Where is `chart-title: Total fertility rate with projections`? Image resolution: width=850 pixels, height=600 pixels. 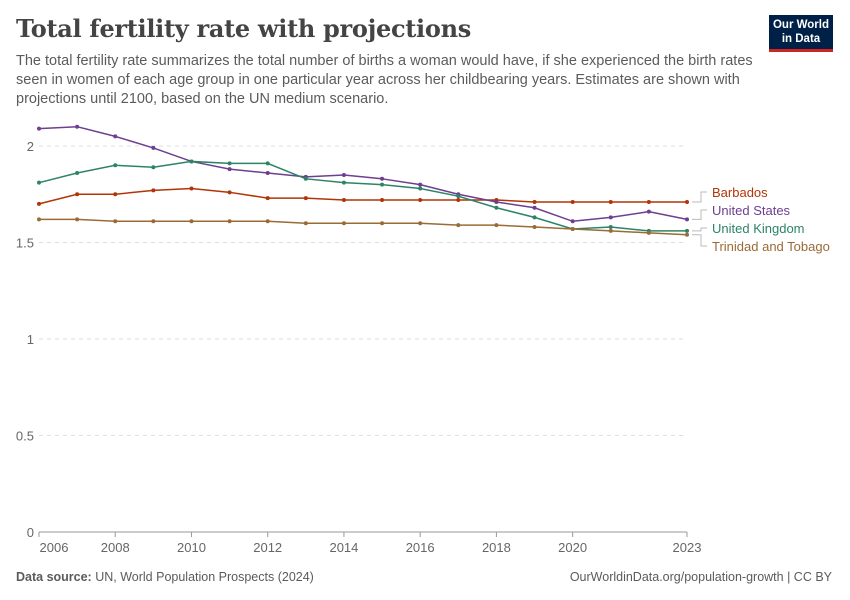 chart-title: Total fertility rate with projections is located at coordinates (243, 28).